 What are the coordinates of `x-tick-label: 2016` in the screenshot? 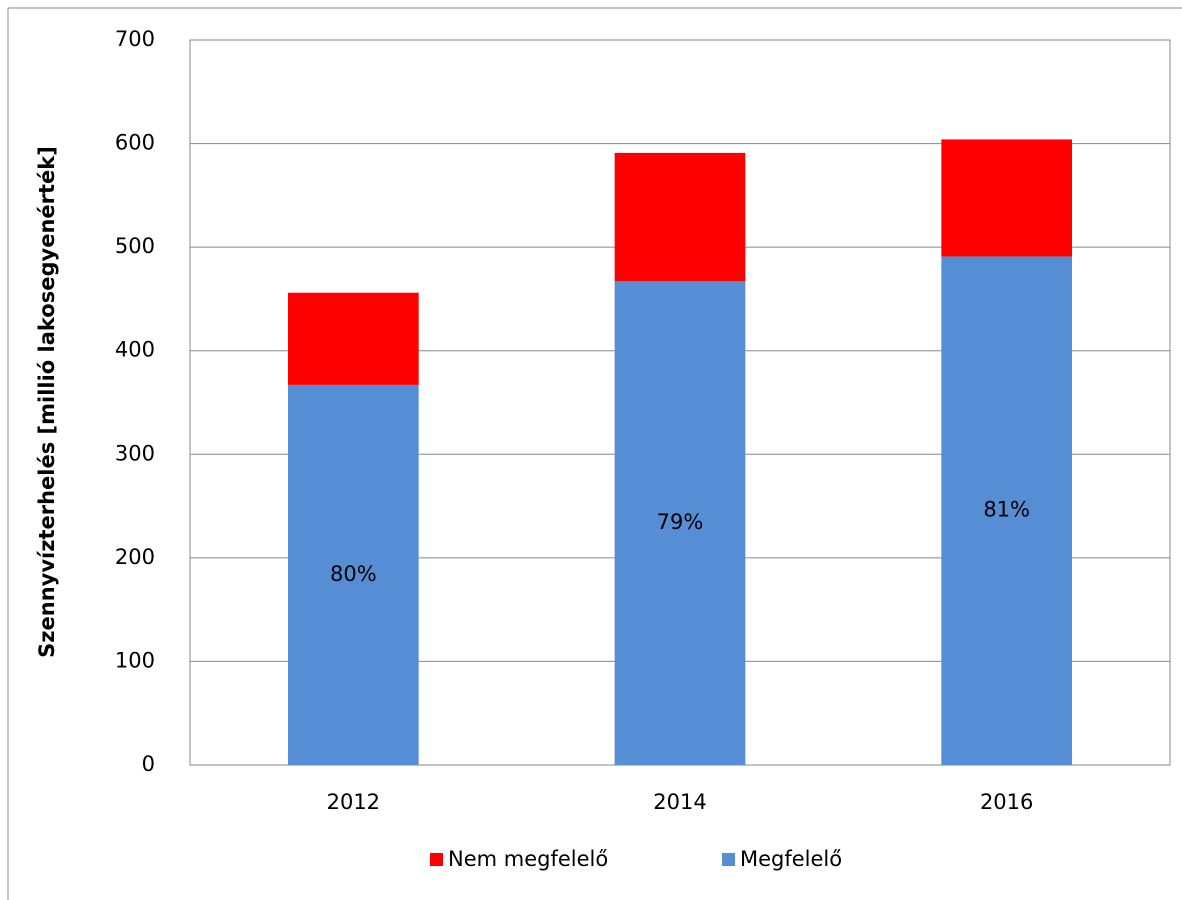 It's located at (1006, 802).